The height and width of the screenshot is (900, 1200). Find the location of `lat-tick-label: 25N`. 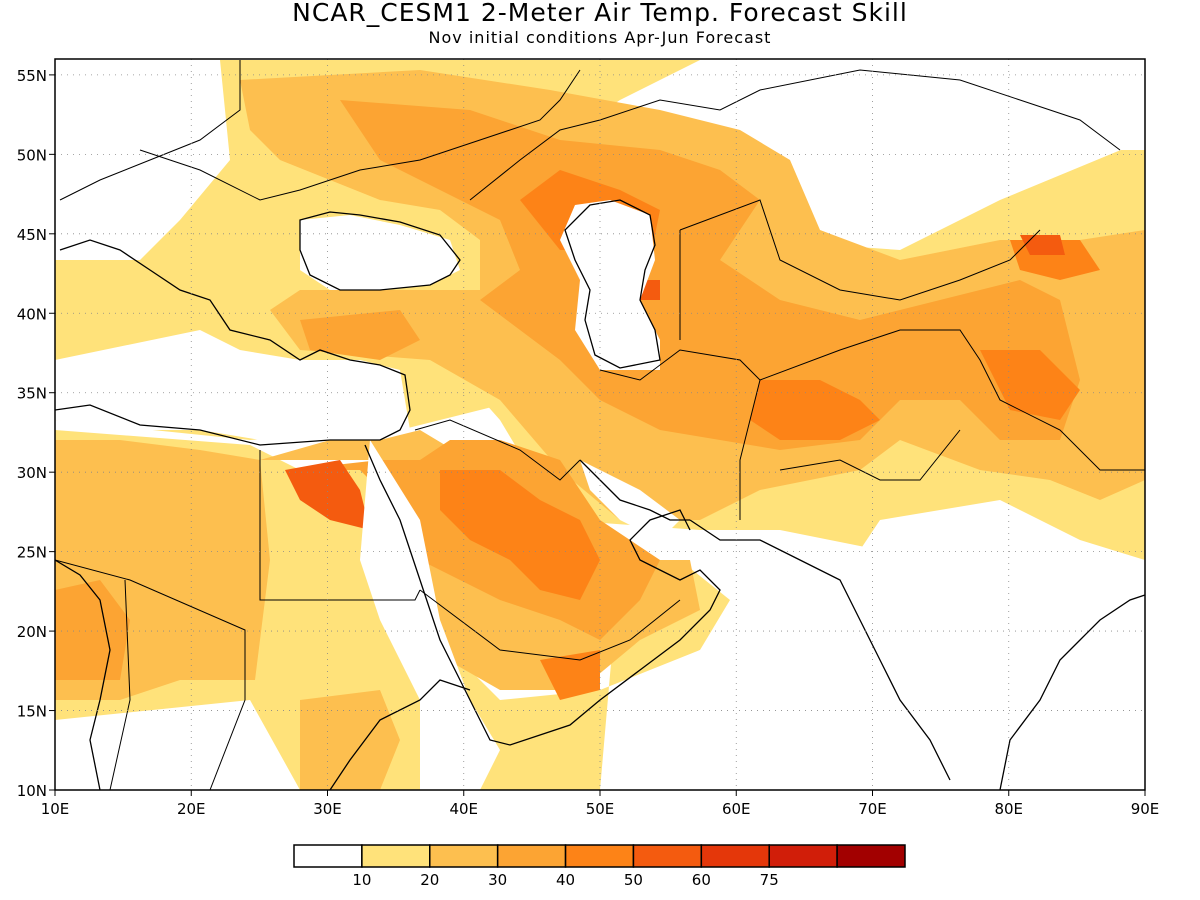

lat-tick-label: 25N is located at coordinates (32, 553).